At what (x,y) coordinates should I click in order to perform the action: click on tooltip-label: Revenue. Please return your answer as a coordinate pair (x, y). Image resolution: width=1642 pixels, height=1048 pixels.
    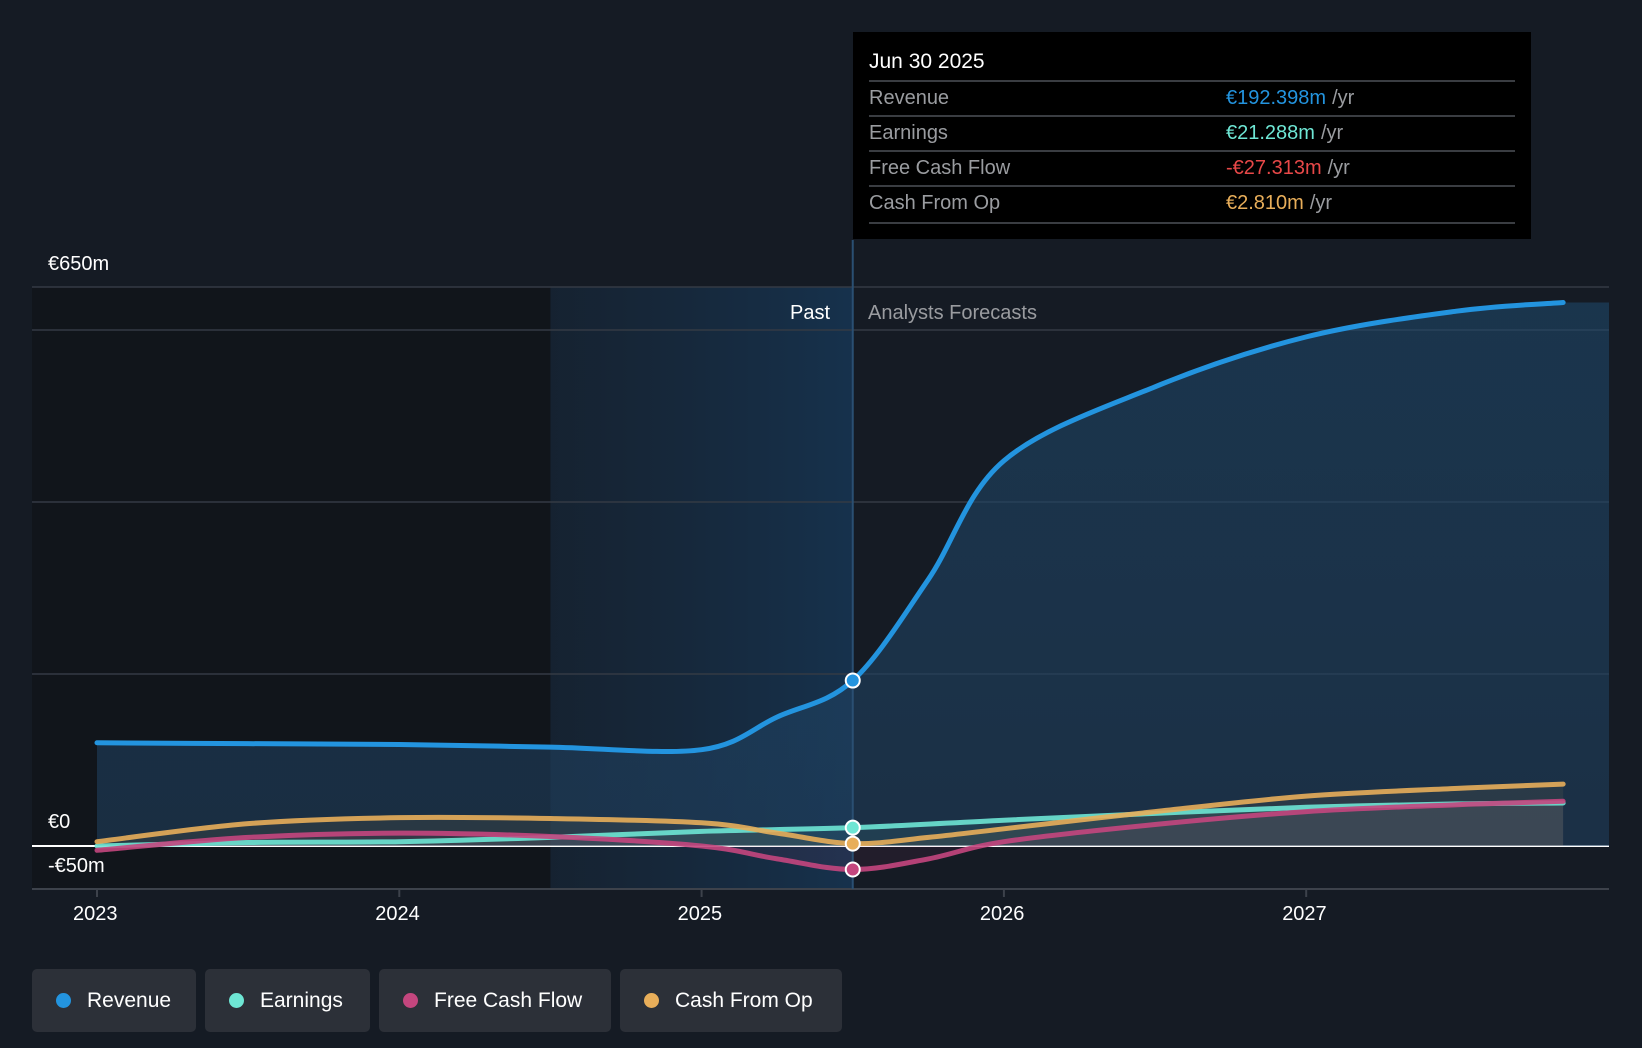
    Looking at the image, I should click on (909, 98).